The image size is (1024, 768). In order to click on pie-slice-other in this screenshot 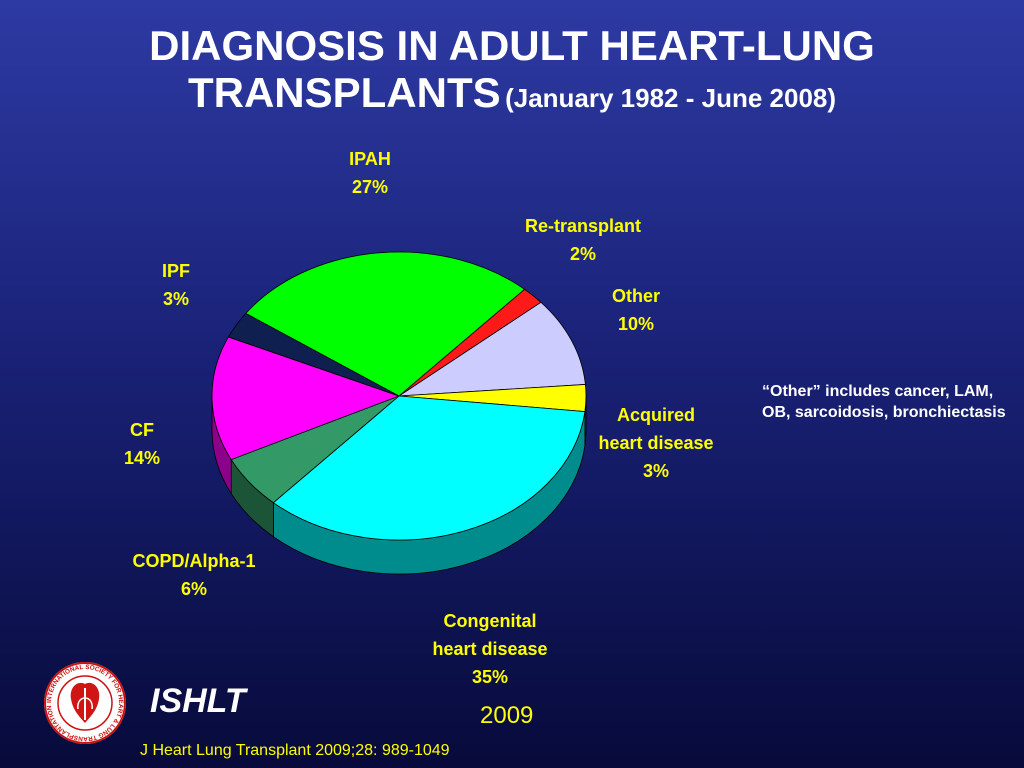, I will do `click(491, 349)`.